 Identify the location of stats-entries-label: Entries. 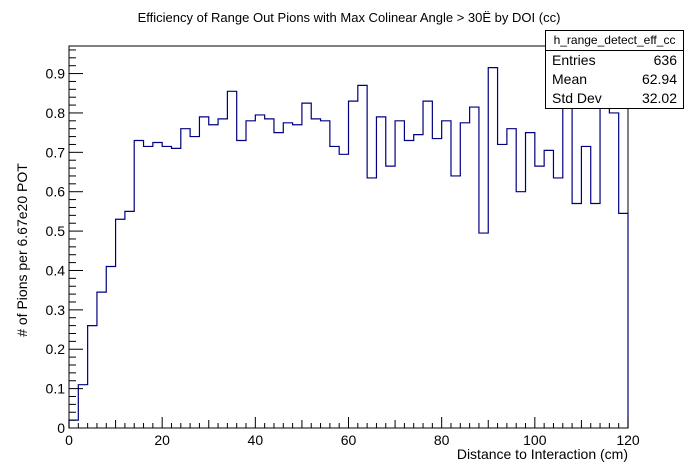
(574, 60).